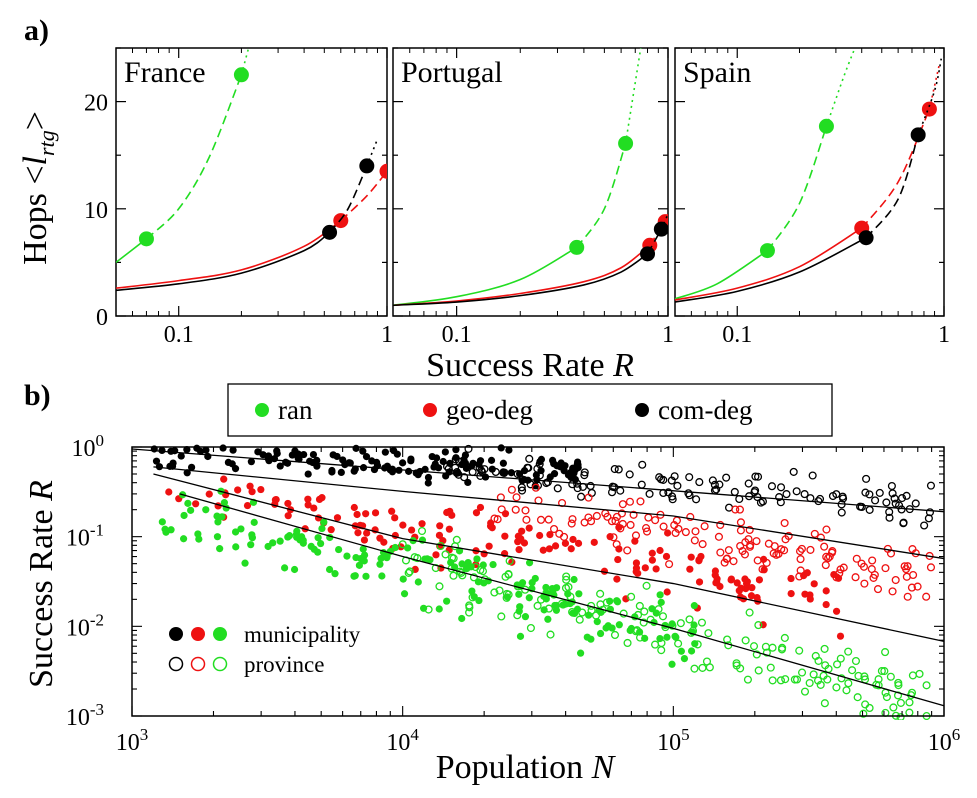 The height and width of the screenshot is (798, 977). Describe the element at coordinates (41, 584) in the screenshot. I see `panel-b-y-axis-label: Success Rate R` at that location.